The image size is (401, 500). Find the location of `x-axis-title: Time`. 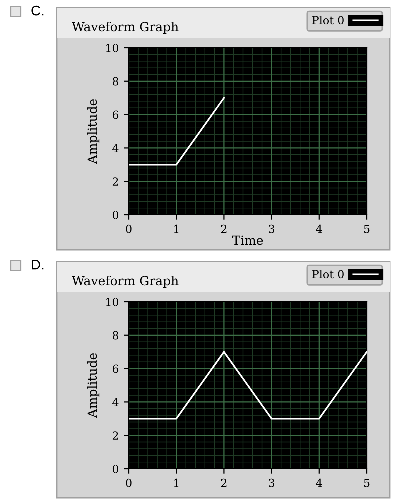

x-axis-title: Time is located at coordinates (248, 241).